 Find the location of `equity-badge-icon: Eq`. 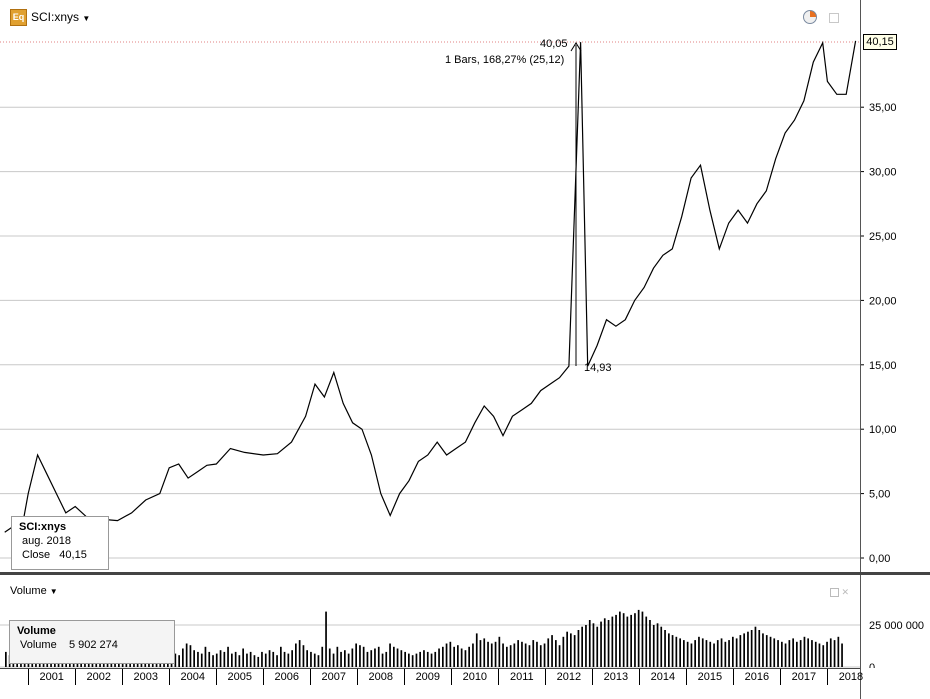

equity-badge-icon: Eq is located at coordinates (18, 17).